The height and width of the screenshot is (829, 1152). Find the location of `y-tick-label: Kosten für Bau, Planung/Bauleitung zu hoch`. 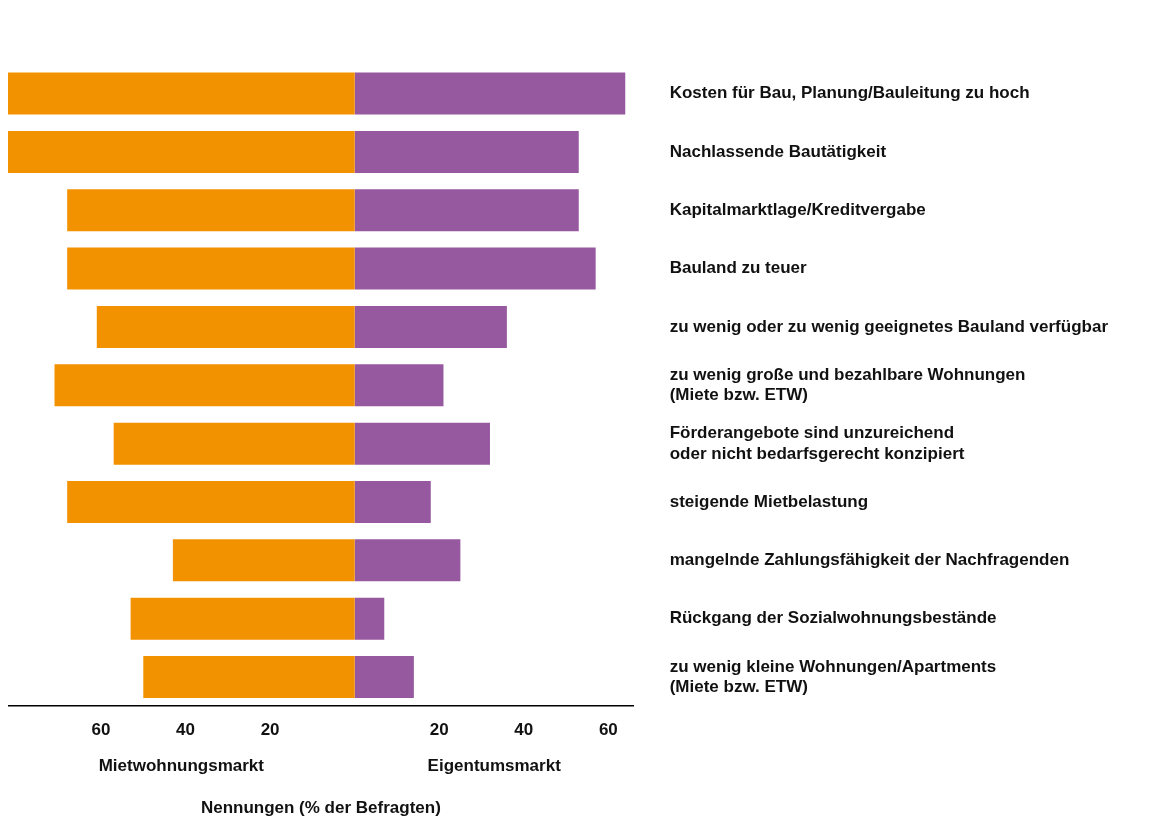

y-tick-label: Kosten für Bau, Planung/Bauleitung zu hoch is located at coordinates (849, 93).